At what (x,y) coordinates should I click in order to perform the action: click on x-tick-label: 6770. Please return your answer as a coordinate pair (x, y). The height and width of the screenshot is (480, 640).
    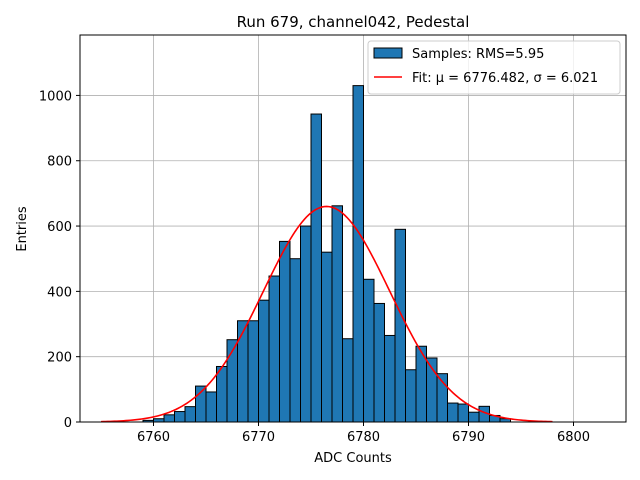
    Looking at the image, I should click on (258, 437).